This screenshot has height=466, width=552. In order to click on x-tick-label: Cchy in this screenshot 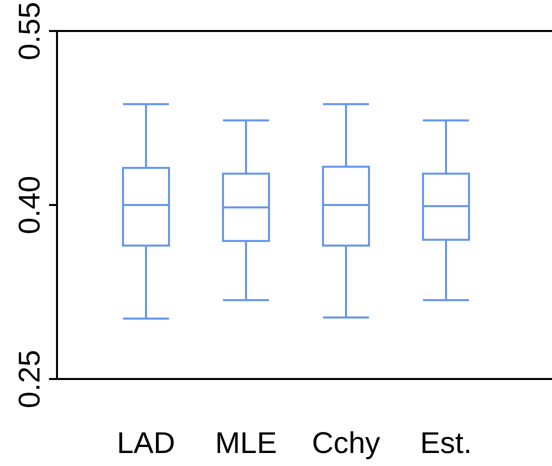, I will do `click(346, 443)`.